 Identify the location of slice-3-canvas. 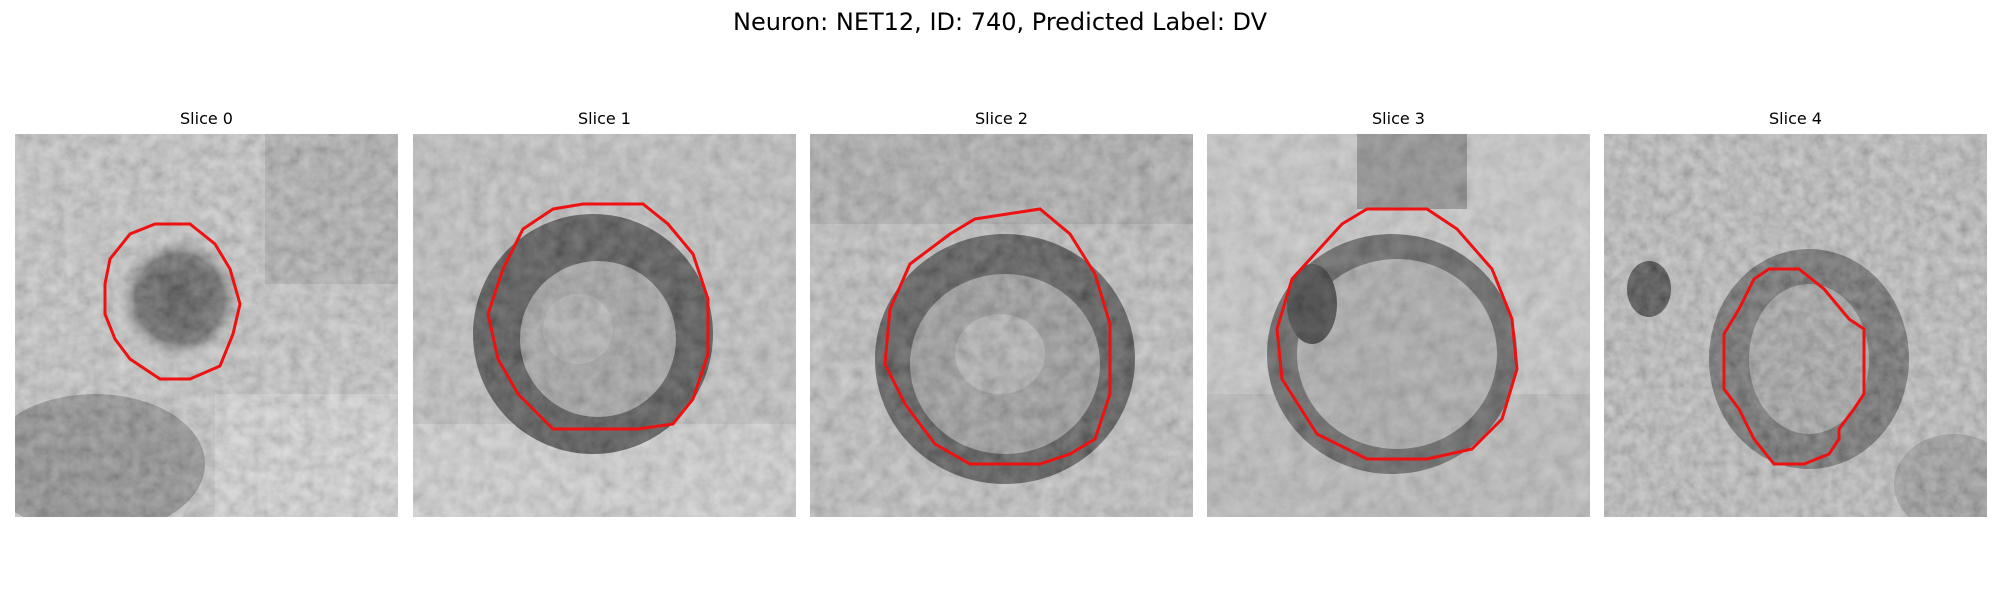
(1398, 325).